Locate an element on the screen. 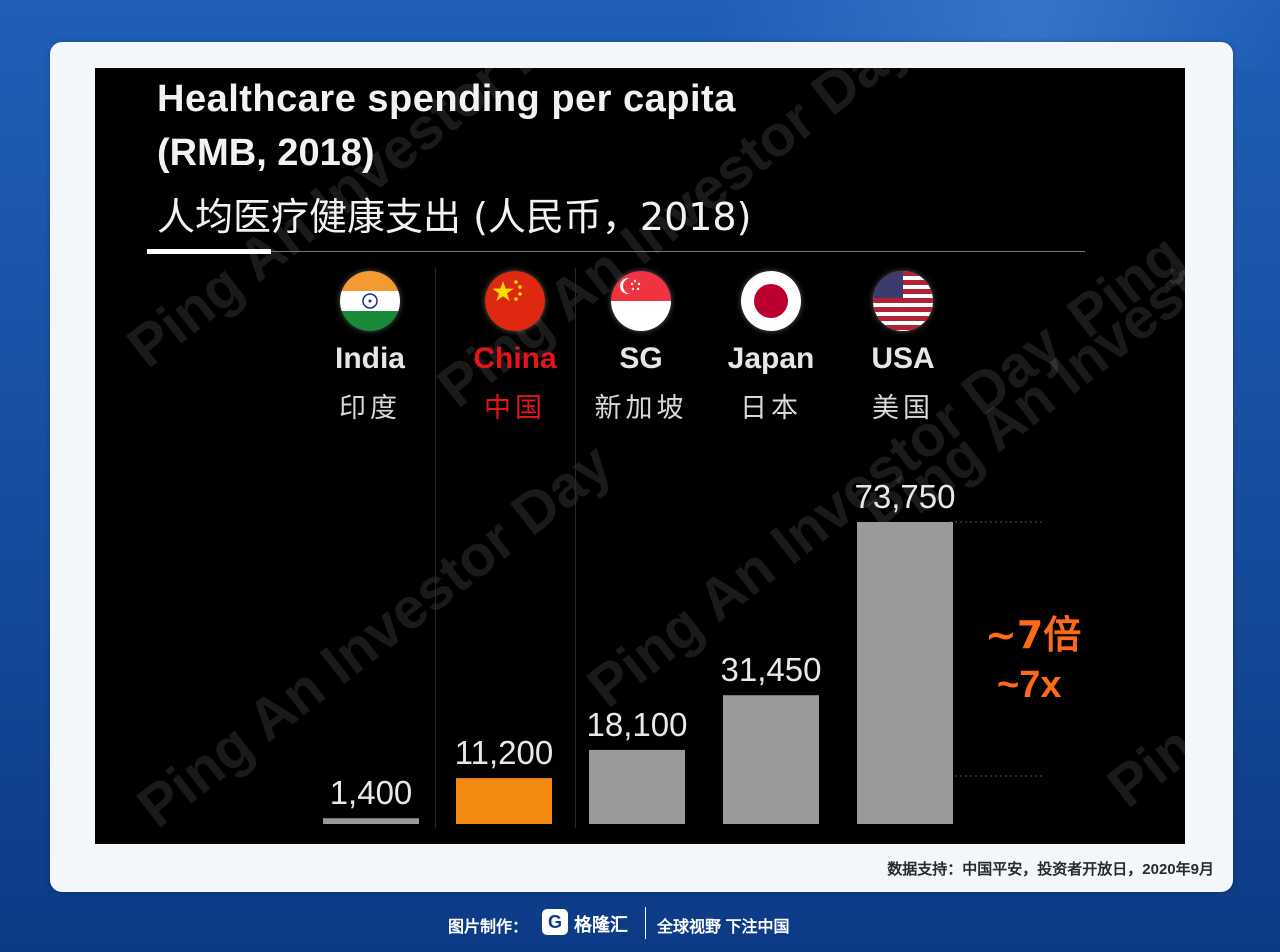  country-label-sg-cn: 新加坡 is located at coordinates (641, 408).